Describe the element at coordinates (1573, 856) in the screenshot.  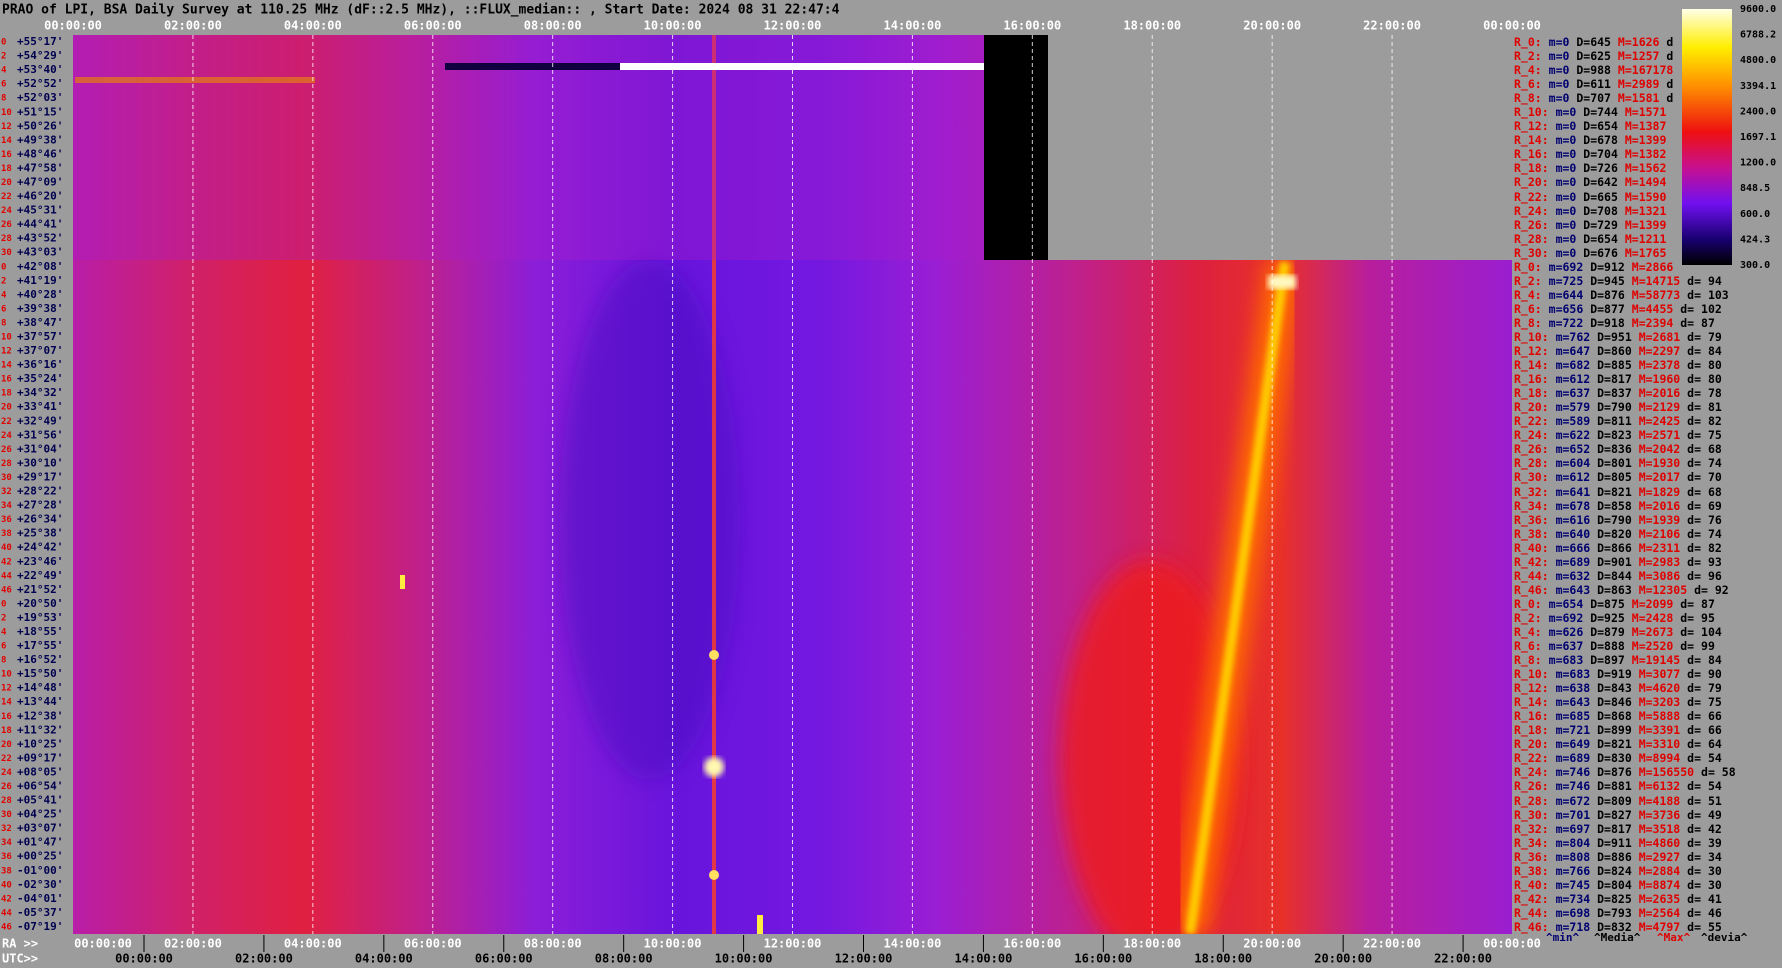
I see `stat: m=808` at that location.